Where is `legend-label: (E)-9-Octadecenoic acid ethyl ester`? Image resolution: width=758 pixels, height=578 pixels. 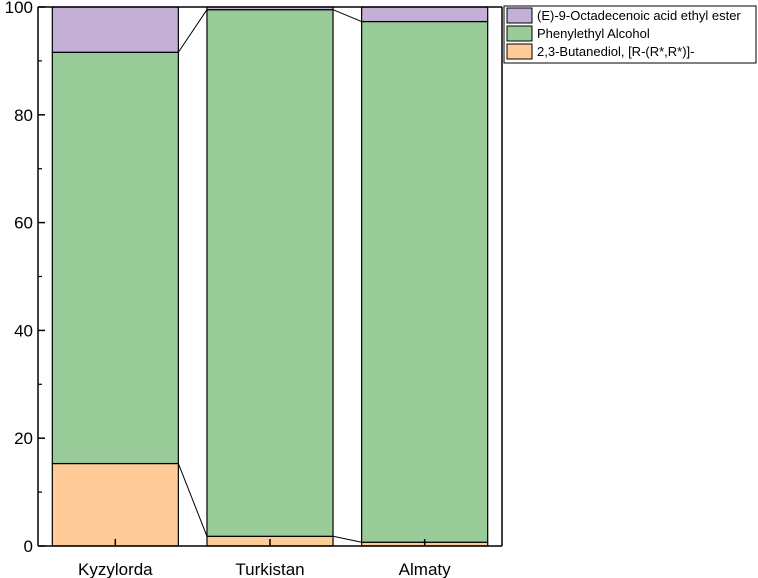
legend-label: (E)-9-Octadecenoic acid ethyl ester is located at coordinates (639, 15).